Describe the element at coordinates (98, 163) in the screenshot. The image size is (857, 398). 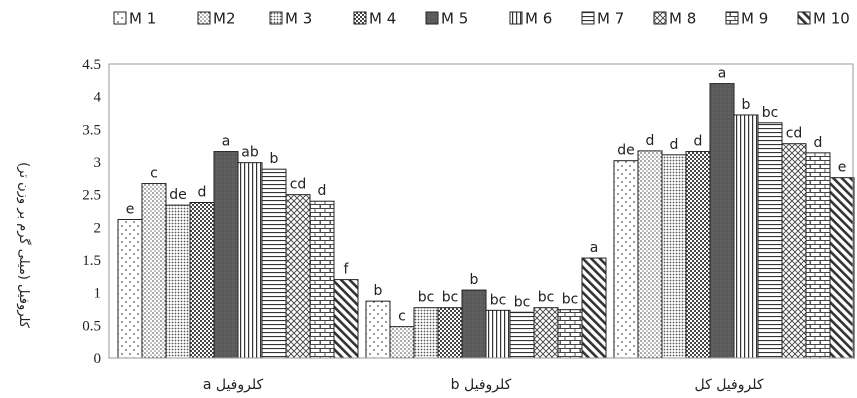
I see `y-tick-label: 3` at that location.